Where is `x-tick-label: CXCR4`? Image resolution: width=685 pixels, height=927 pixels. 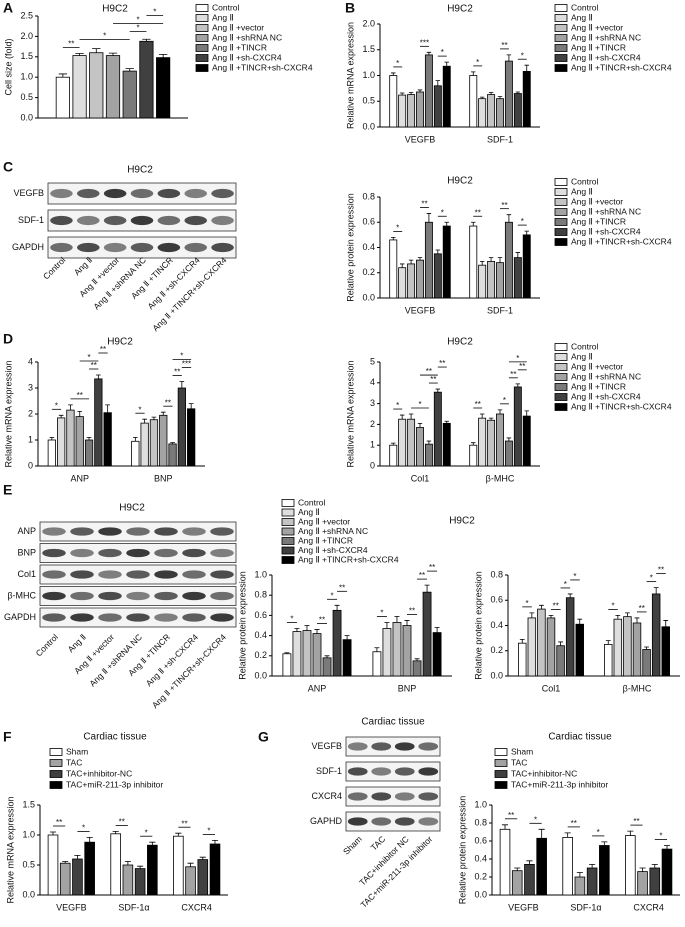 x-tick-label: CXCR4 is located at coordinates (196, 907).